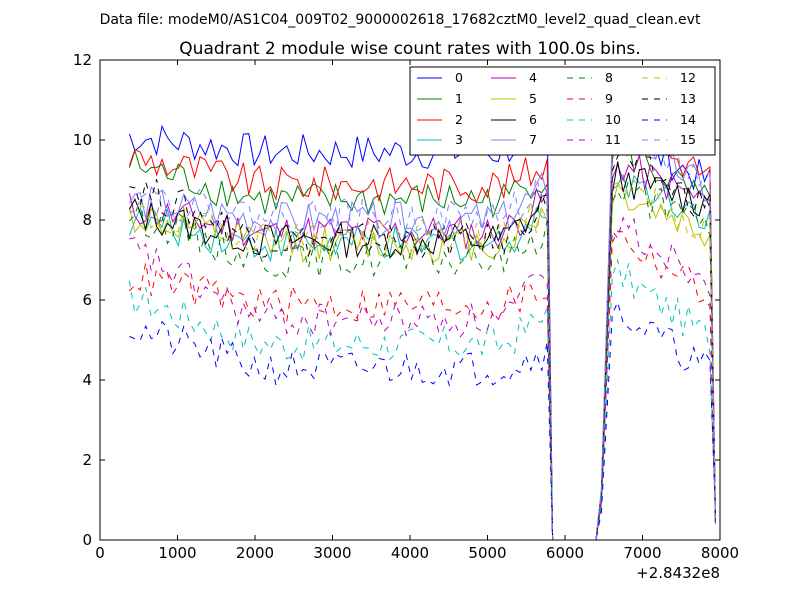  What do you see at coordinates (562, 111) in the screenshot?
I see `legend-frame` at bounding box center [562, 111].